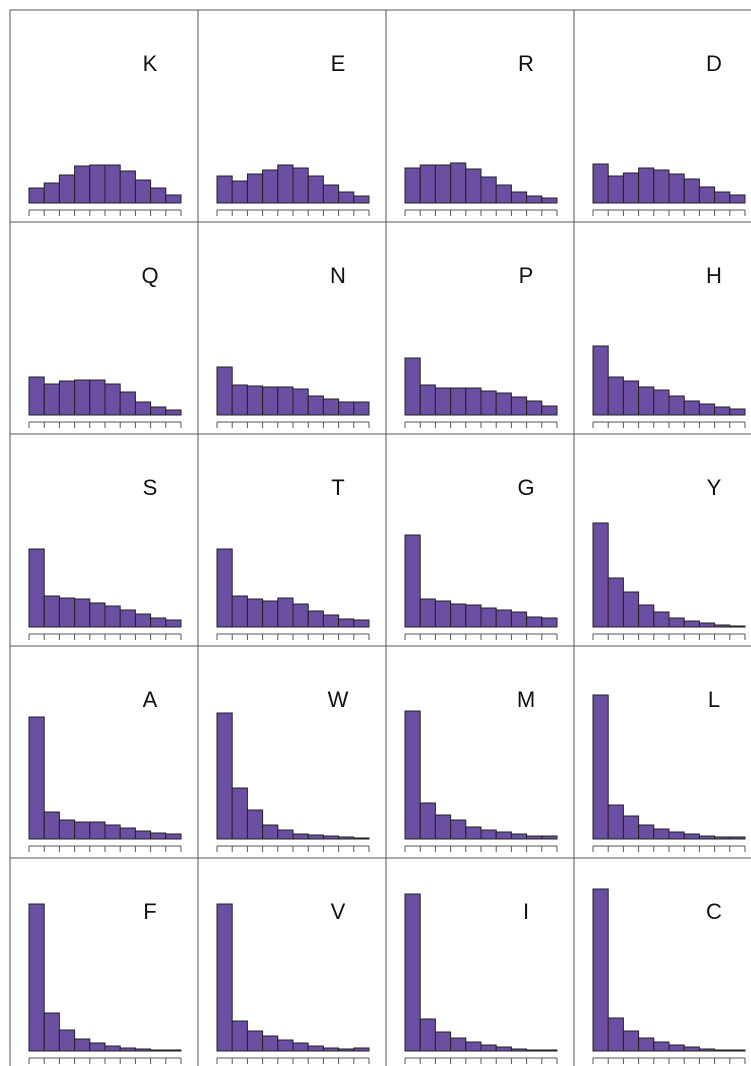 The width and height of the screenshot is (751, 1066). What do you see at coordinates (714, 487) in the screenshot?
I see `panel-title: Y` at bounding box center [714, 487].